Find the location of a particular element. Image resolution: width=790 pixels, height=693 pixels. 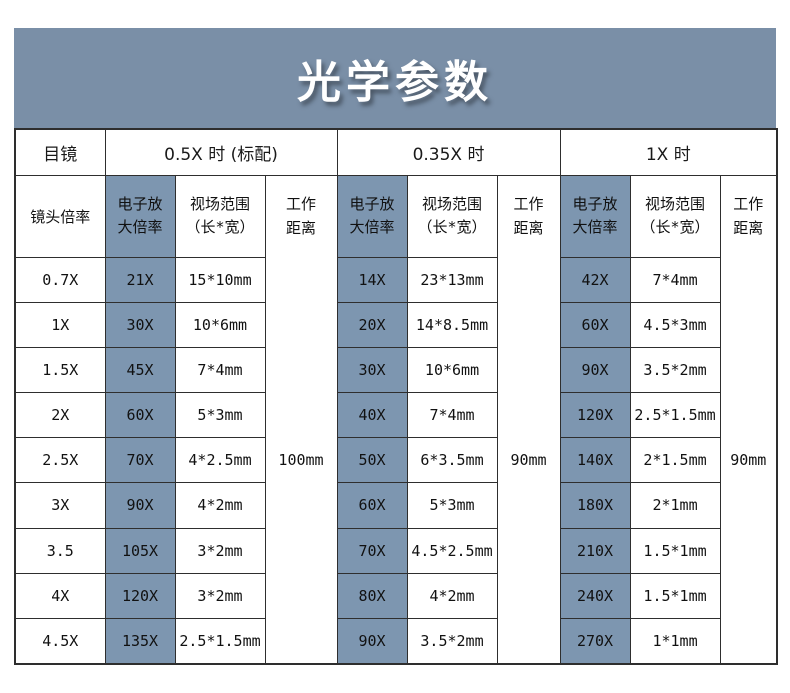

lens-ratio-cell: 1X is located at coordinates (60, 325).